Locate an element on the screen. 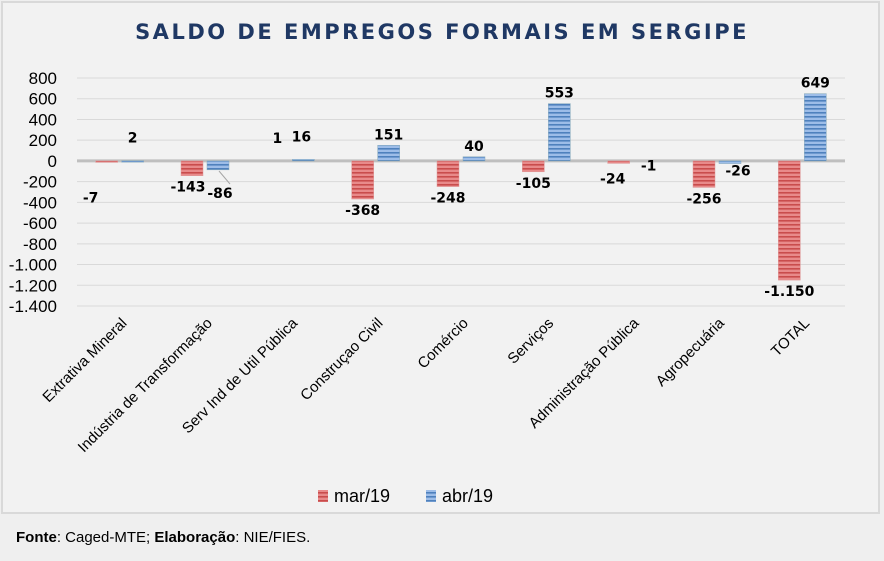 The image size is (884, 561). y-tick-label: 0 is located at coordinates (52, 161).